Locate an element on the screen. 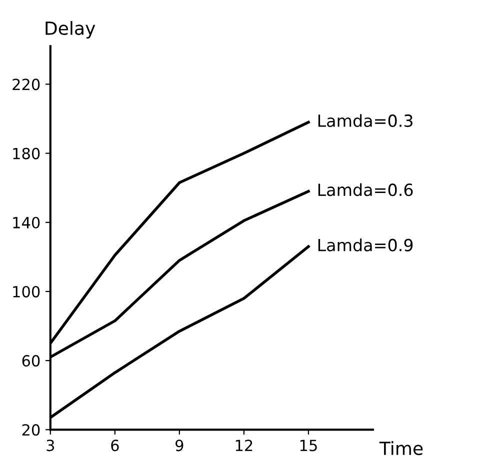 The width and height of the screenshot is (504, 462). y-tick-label: 220 is located at coordinates (26, 84).